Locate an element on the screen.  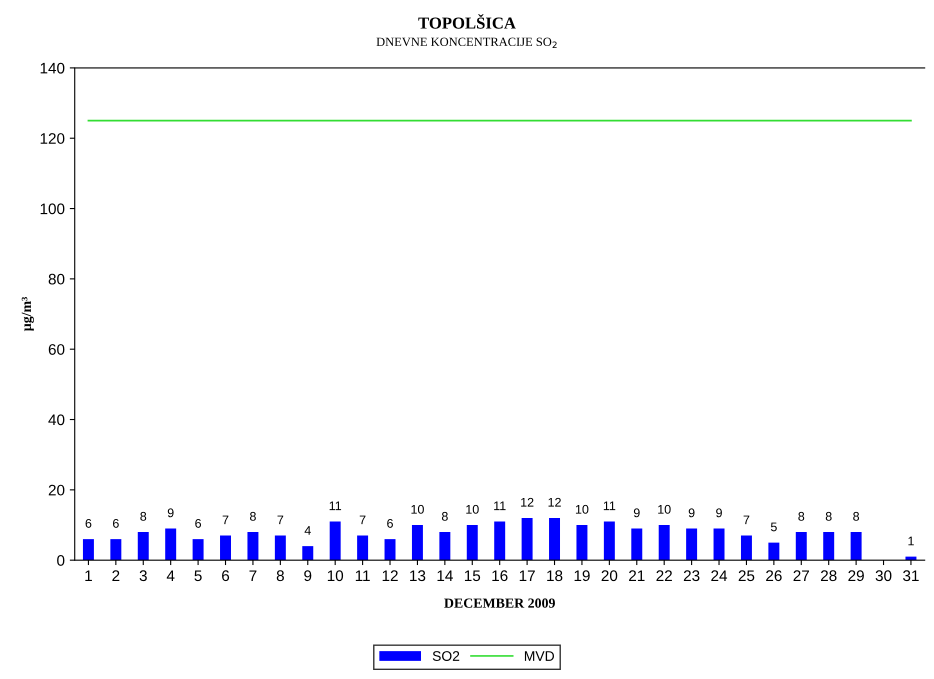
x-tick-label: 20 is located at coordinates (610, 576).